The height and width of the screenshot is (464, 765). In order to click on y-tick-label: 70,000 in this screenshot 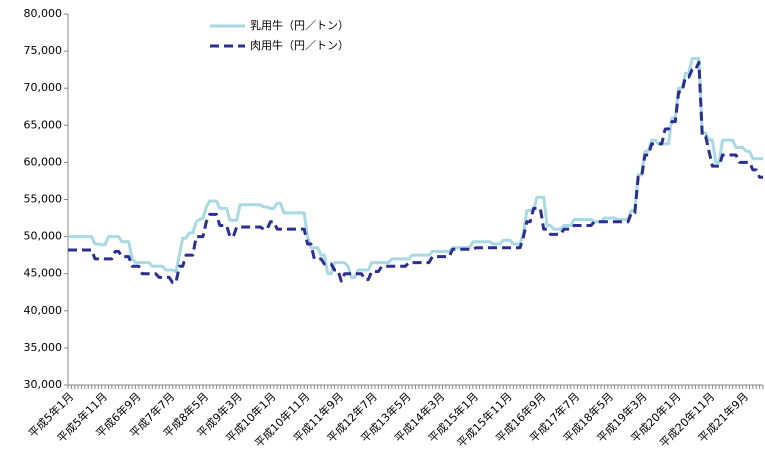, I will do `click(43, 87)`.